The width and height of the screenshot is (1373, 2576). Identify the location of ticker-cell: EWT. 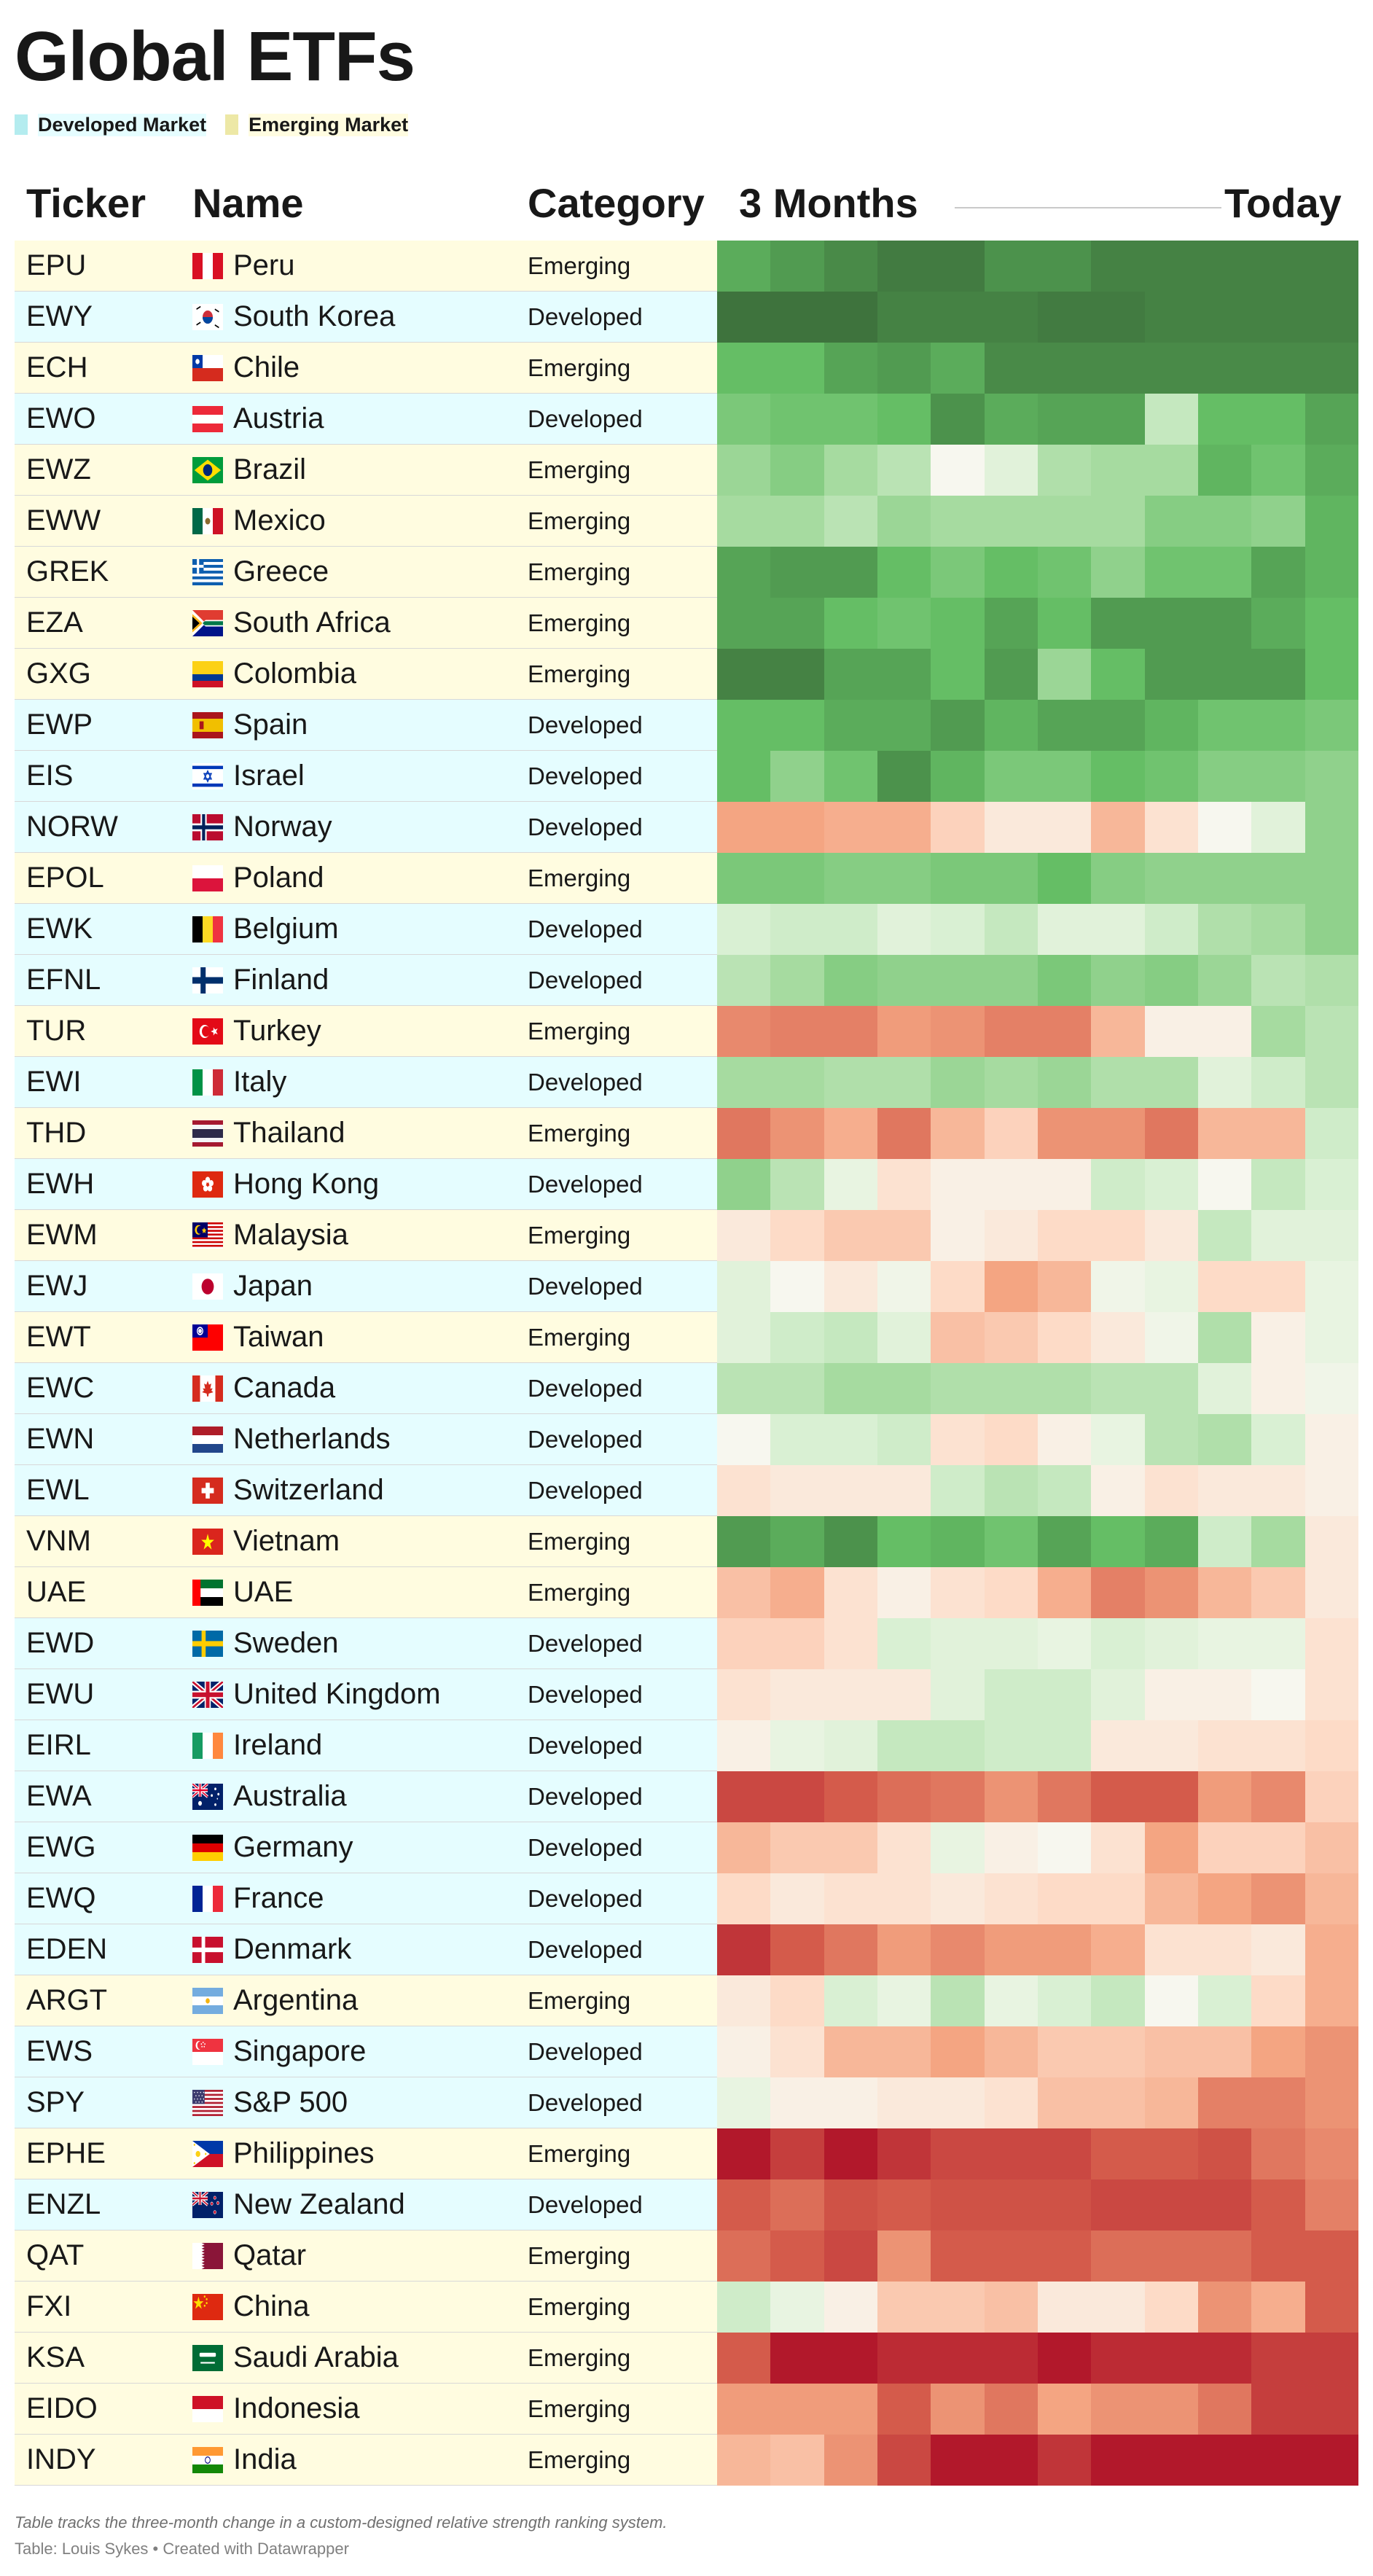
(58, 1337).